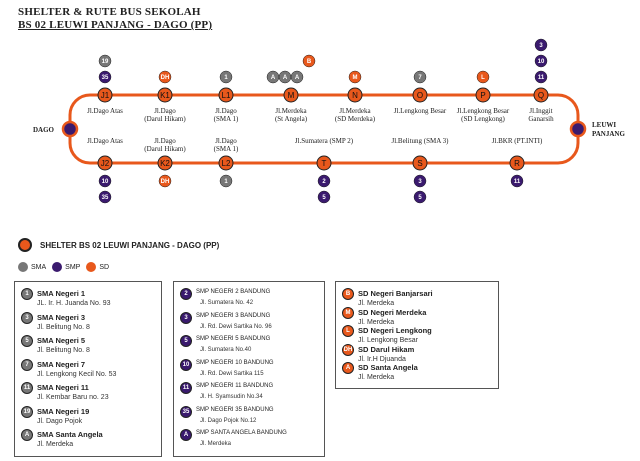 This screenshot has width=640, height=461. Describe the element at coordinates (421, 141) in the screenshot. I see `stop-label: Jl.Belitung (SMA 3)` at that location.